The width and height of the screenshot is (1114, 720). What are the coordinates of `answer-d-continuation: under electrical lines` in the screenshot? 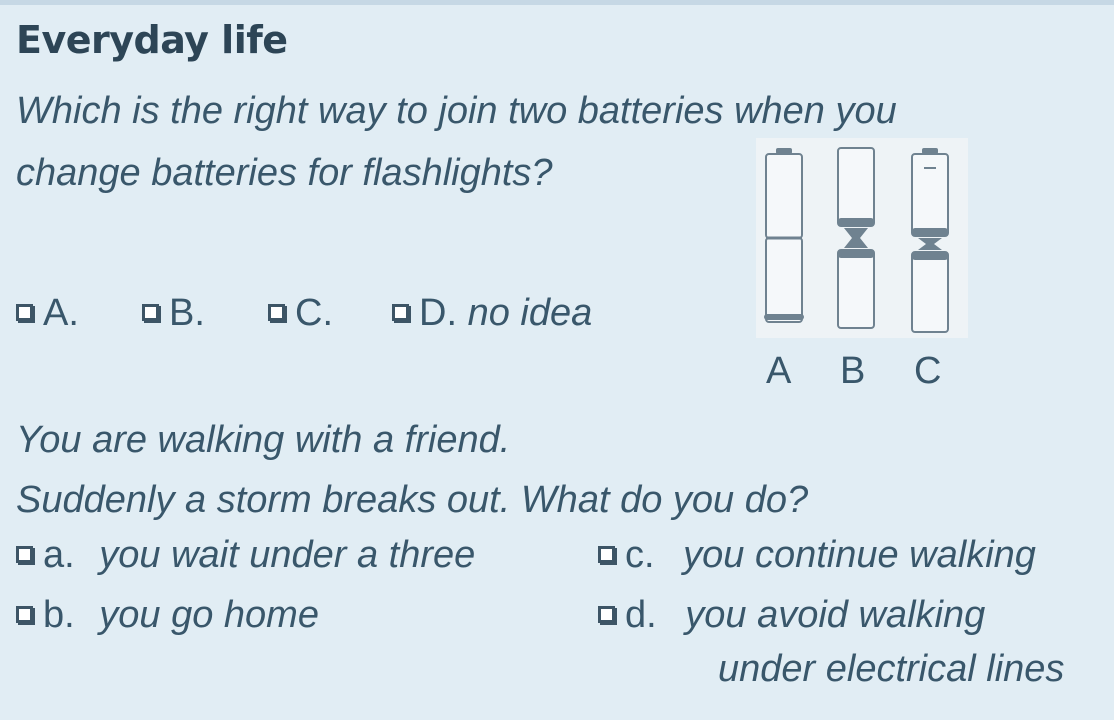 It's located at (891, 669).